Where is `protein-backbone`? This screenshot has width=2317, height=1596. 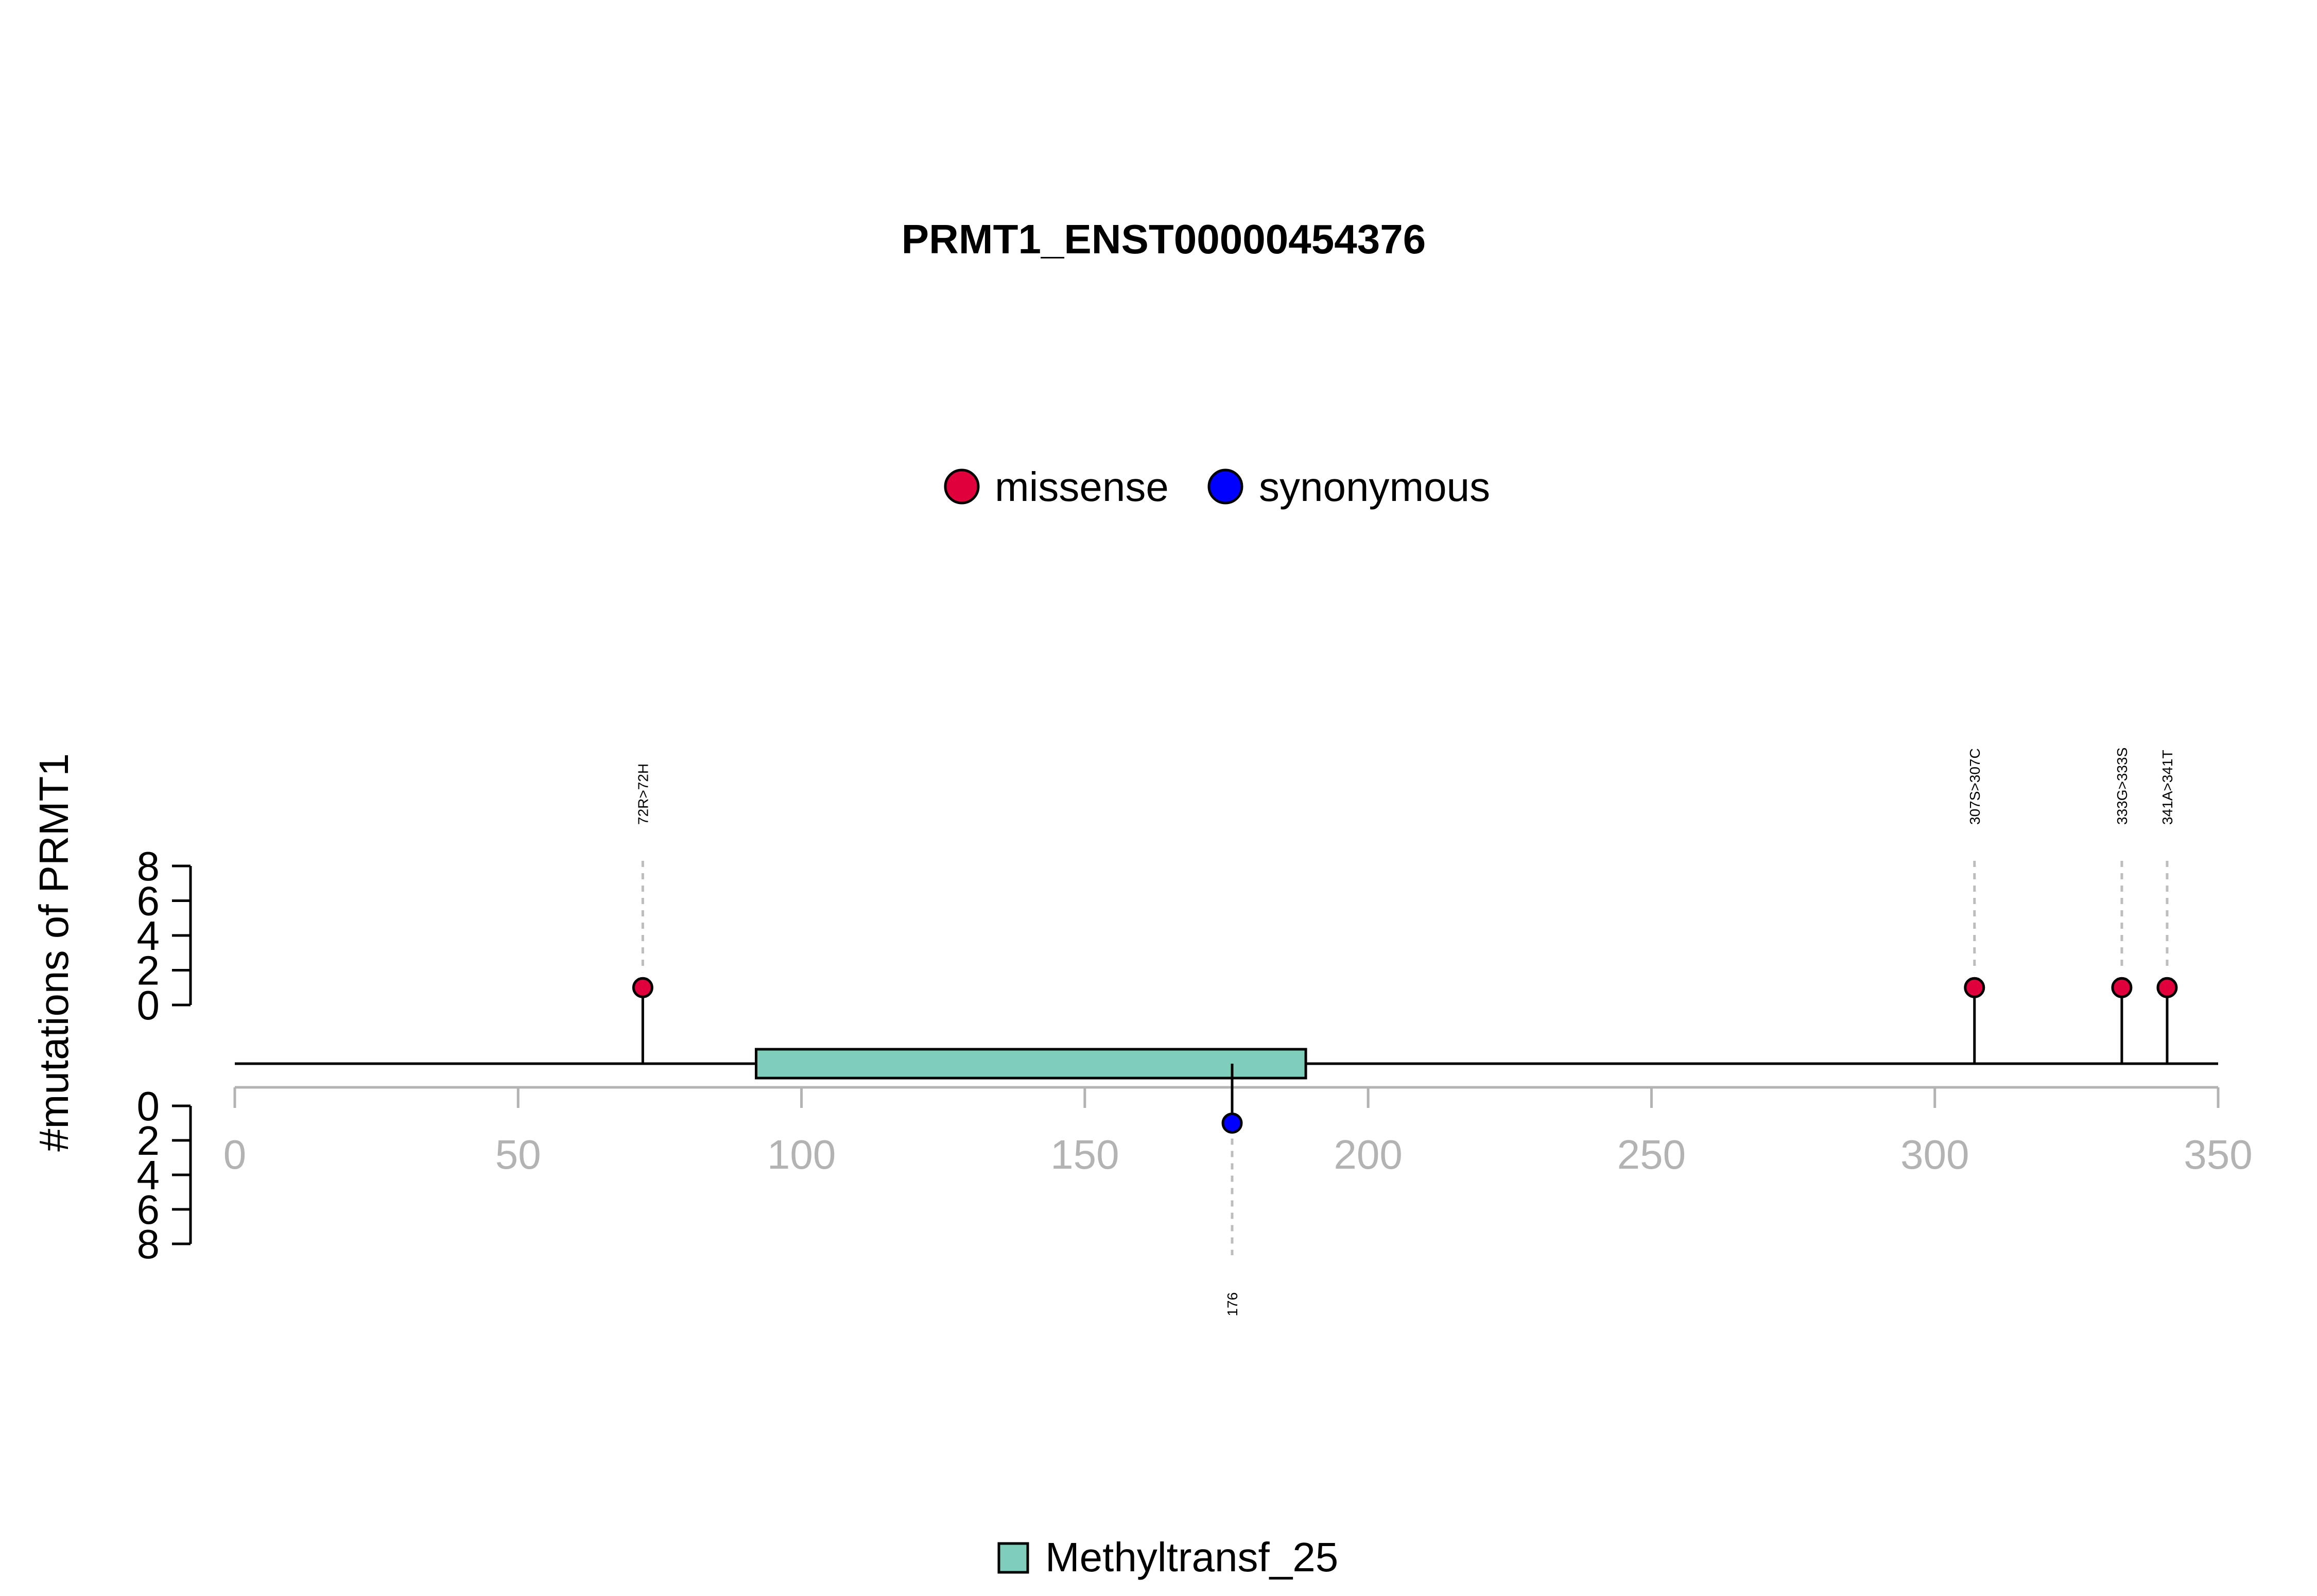 protein-backbone is located at coordinates (1226, 1064).